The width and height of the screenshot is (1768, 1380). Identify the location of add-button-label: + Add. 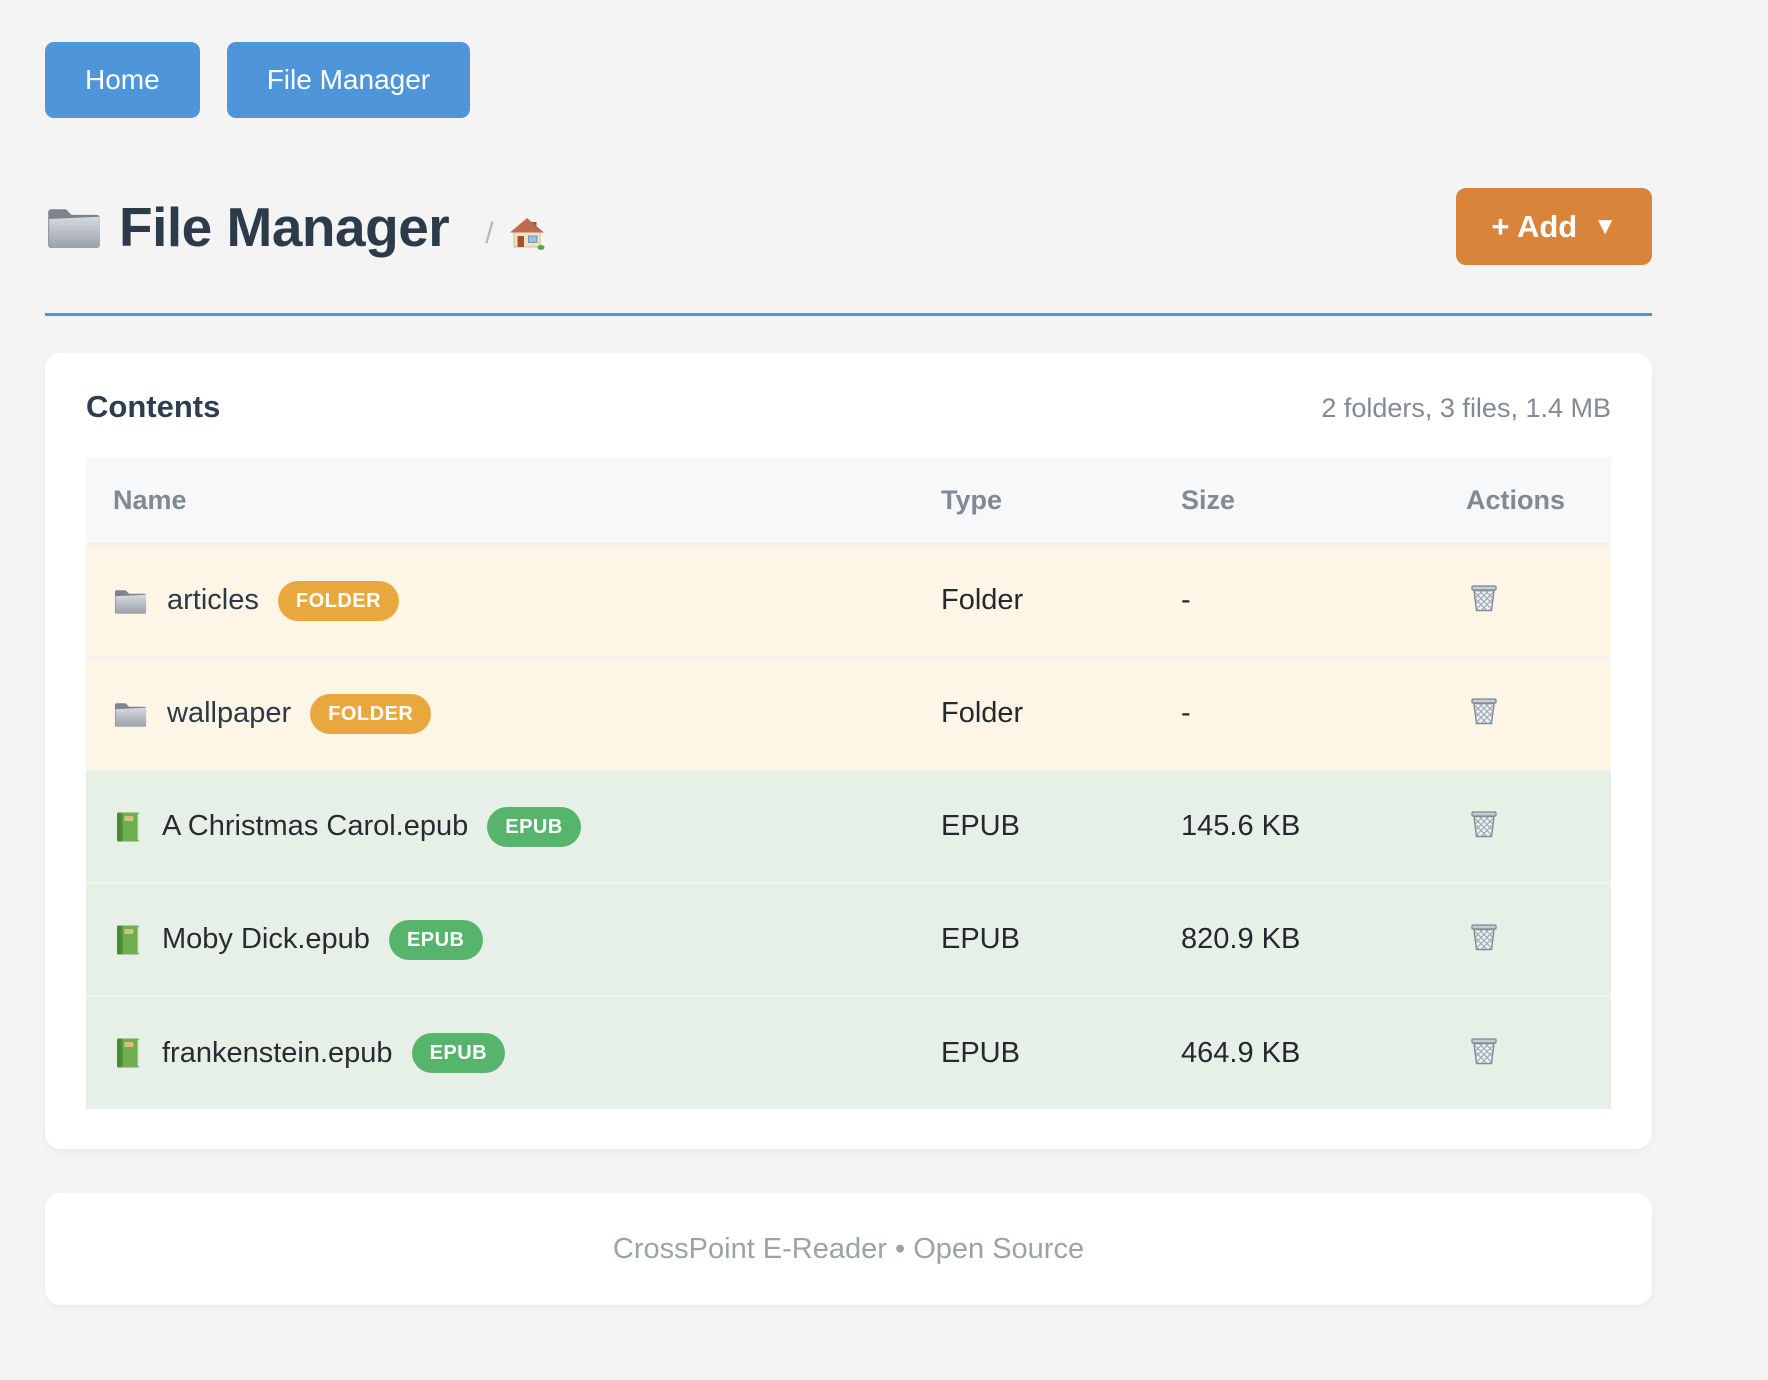
(1534, 226).